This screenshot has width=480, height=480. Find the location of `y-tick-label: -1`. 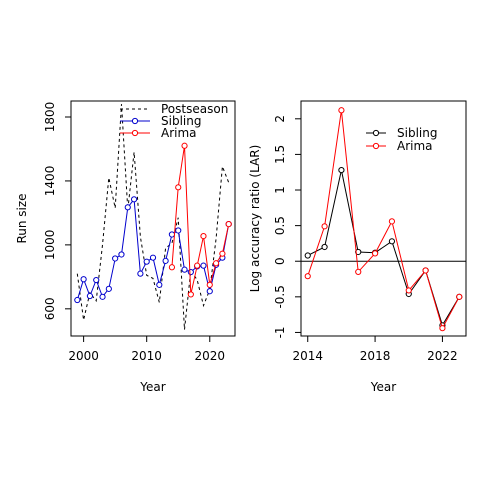

y-tick-label: -1 is located at coordinates (280, 332).